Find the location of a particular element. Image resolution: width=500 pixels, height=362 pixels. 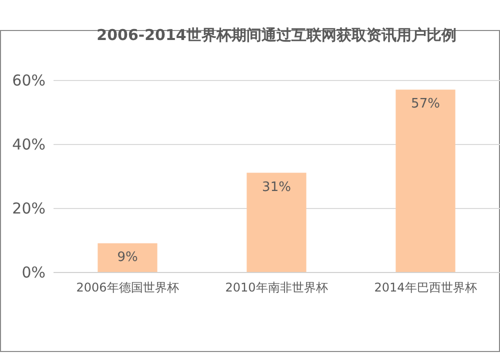

x-tick-label: 2006年德国世界杯 is located at coordinates (127, 287).